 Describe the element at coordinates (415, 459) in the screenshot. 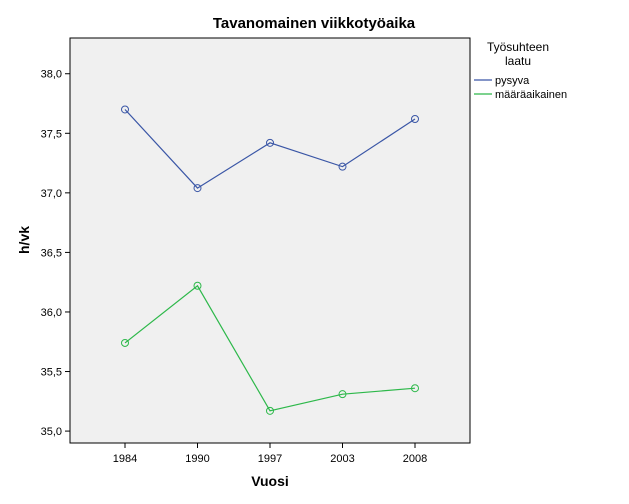

I see `x-tick-label: 2008` at that location.